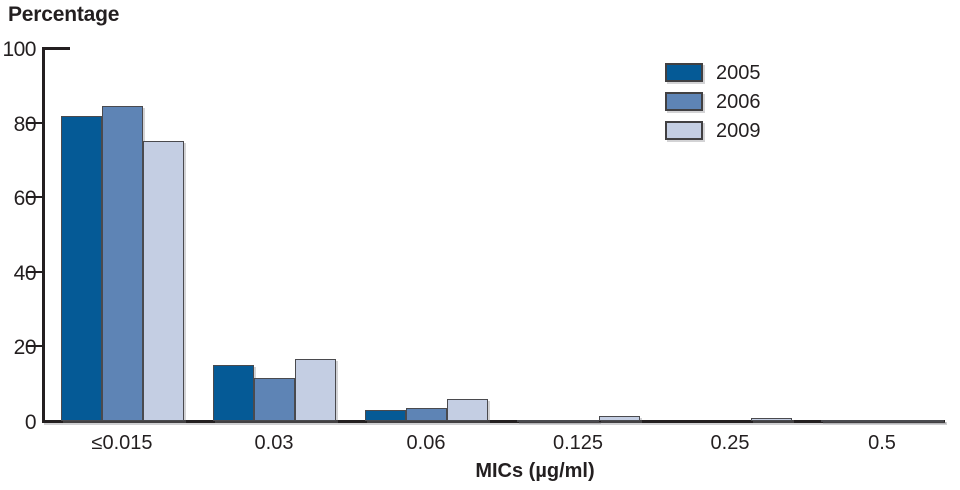  Describe the element at coordinates (25, 124) in the screenshot. I see `y-tick-label: 80` at that location.